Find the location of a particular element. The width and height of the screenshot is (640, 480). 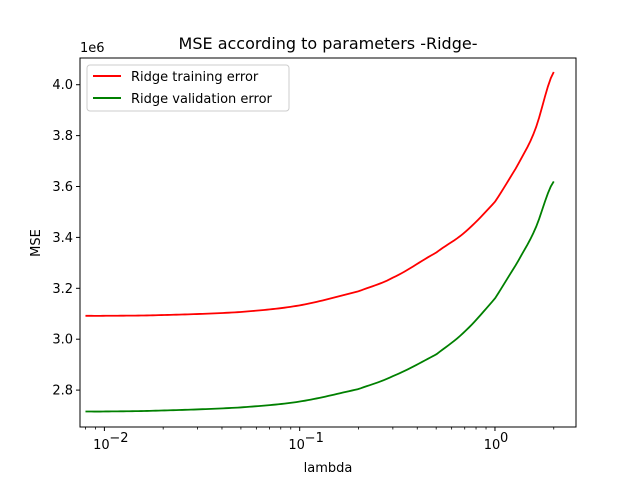

legend-label-ridge-training-error: Ridge training error is located at coordinates (195, 77).